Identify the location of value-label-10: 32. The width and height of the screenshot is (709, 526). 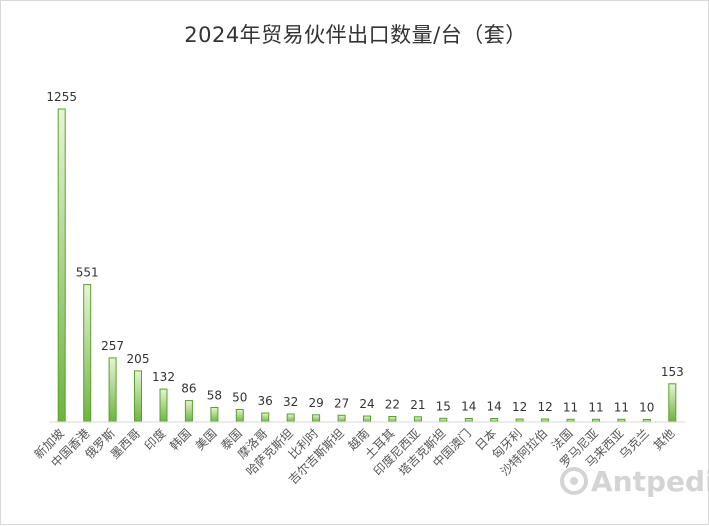
(290, 402).